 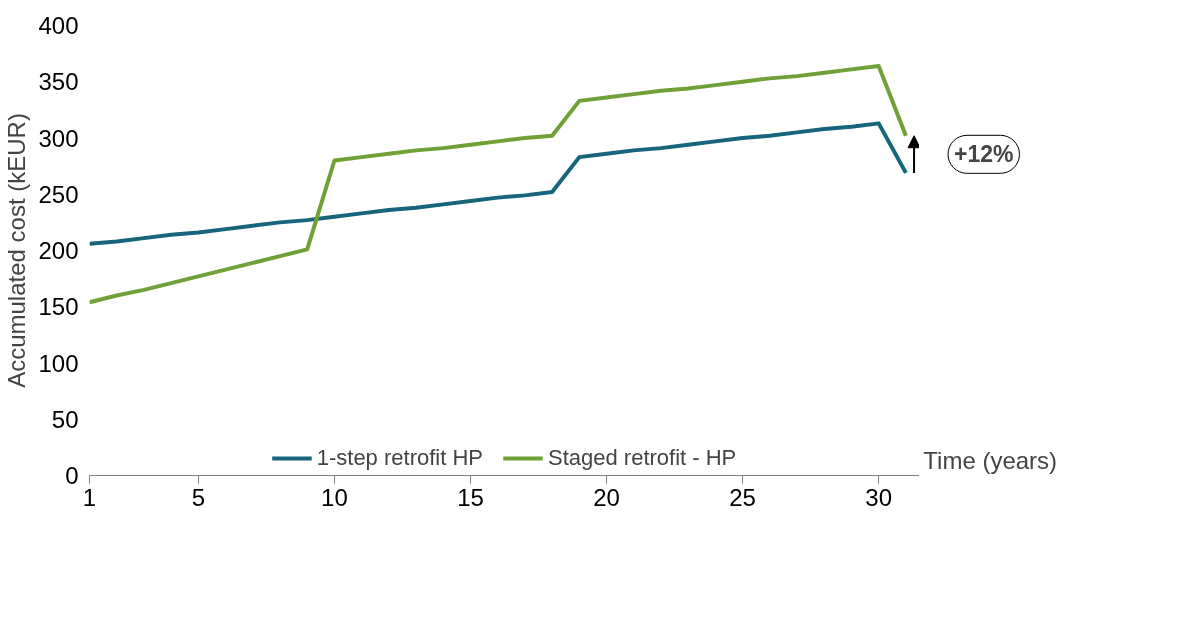 I want to click on y-axis-title: Accumulated cost (kEUR), so click(x=17, y=250).